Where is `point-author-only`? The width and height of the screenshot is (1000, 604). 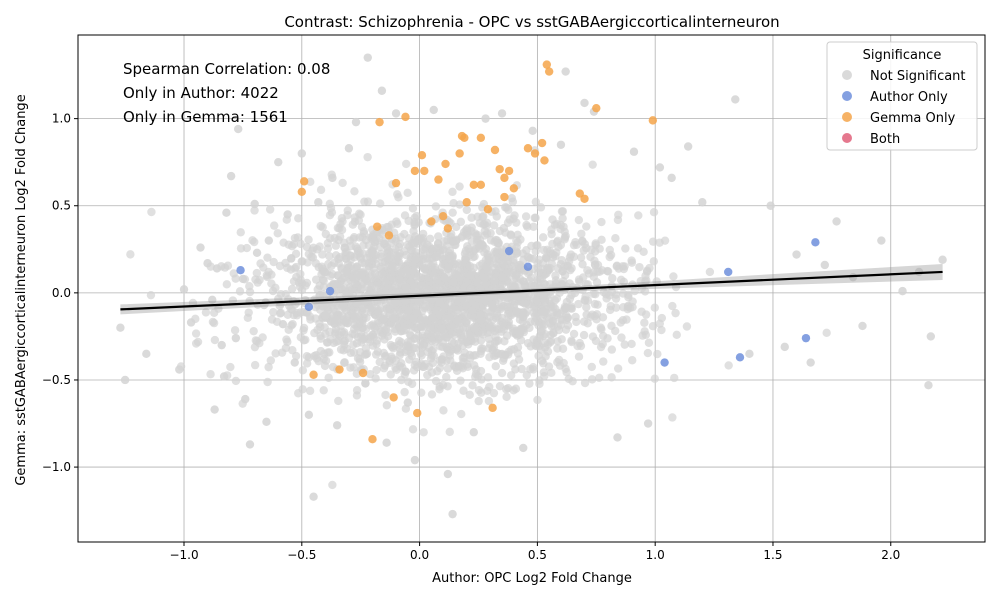
point-author-only is located at coordinates (240, 270).